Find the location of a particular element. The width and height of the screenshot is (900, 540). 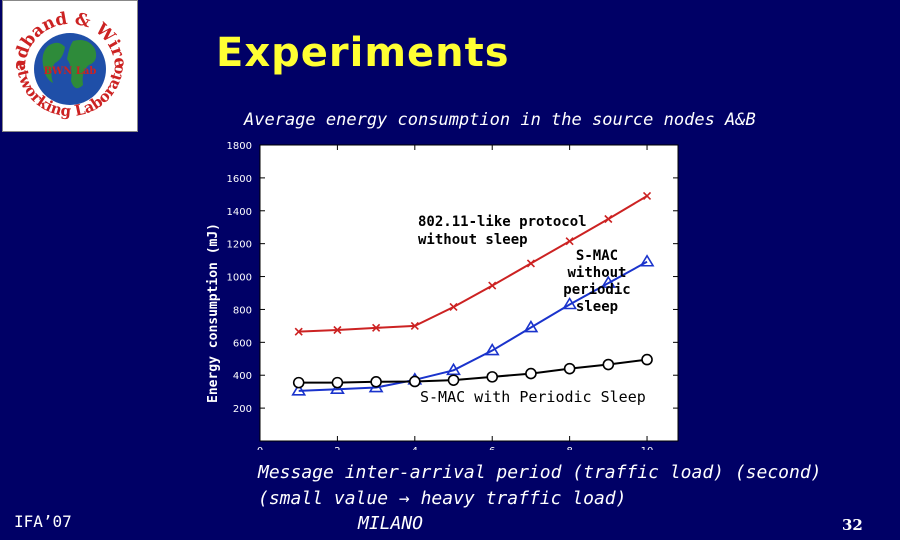

y-tick-label: 1600 is located at coordinates (239, 179).